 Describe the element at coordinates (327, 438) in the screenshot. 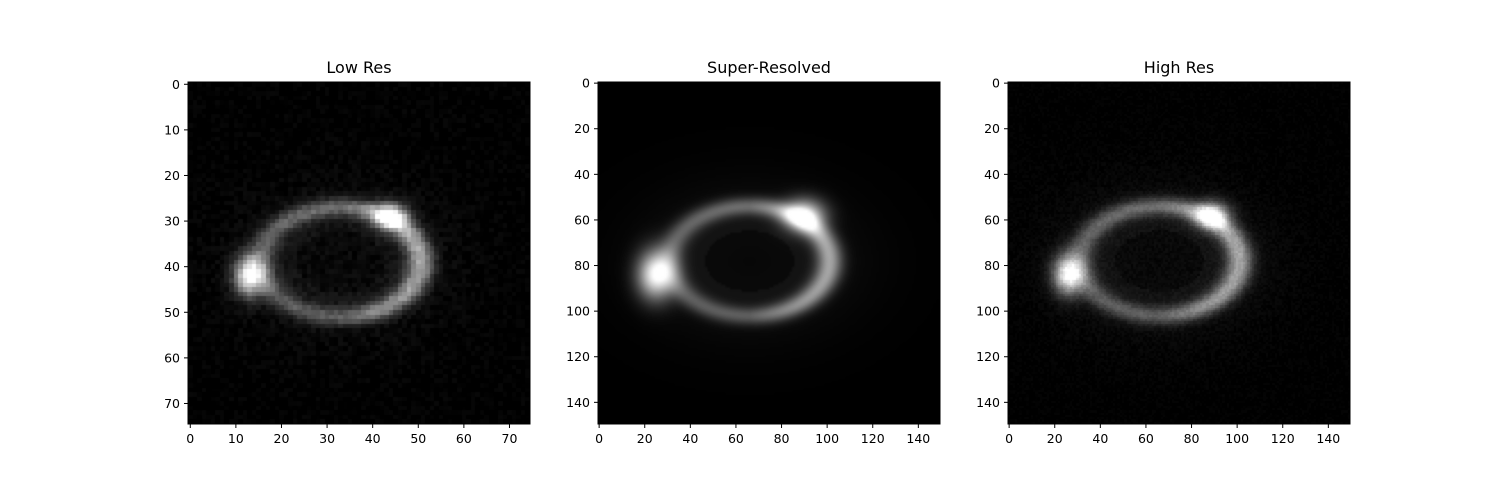

I see `x-tick-label: 30` at that location.